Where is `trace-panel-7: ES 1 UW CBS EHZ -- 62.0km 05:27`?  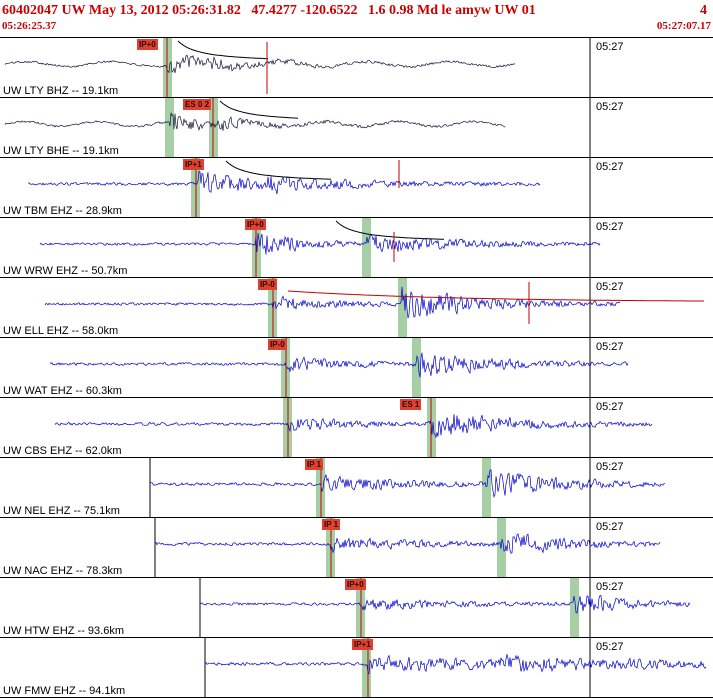
trace-panel-7: ES 1 UW CBS EHZ -- 62.0km 05:27 is located at coordinates (356, 428).